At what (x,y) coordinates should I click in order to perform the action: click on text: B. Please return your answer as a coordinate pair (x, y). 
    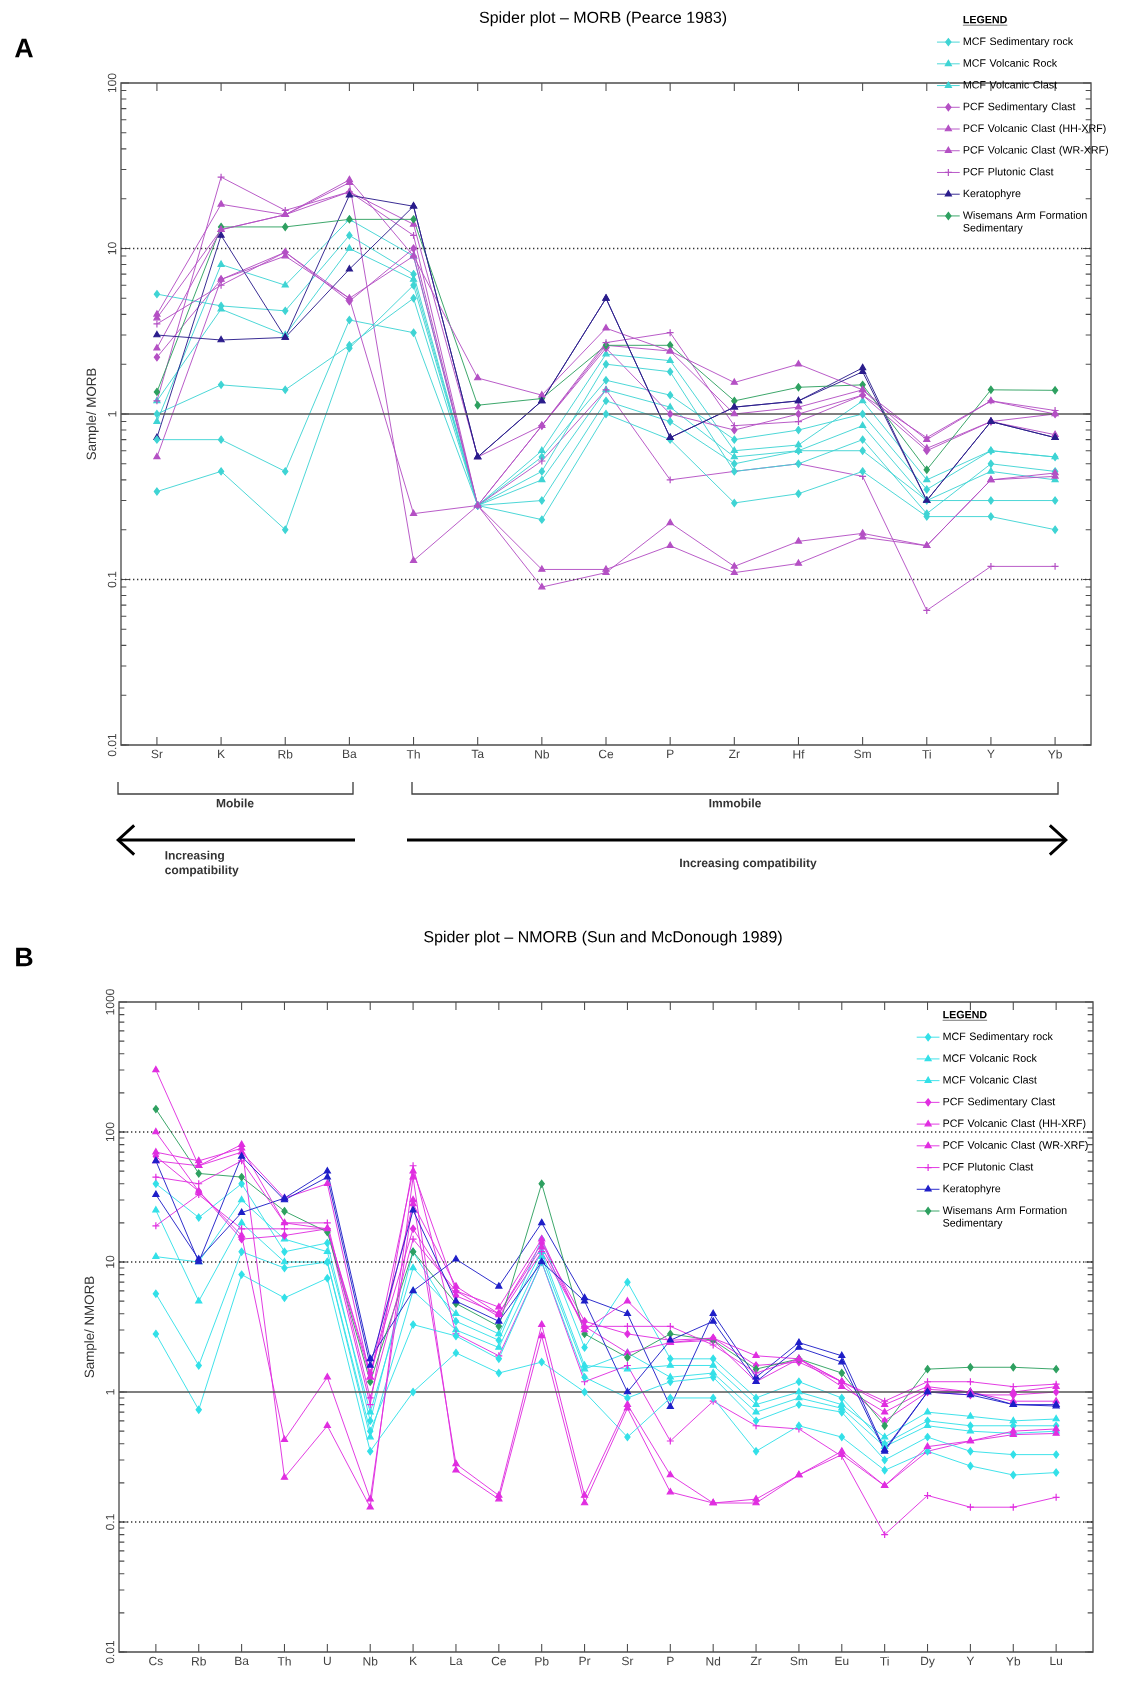
    Looking at the image, I should click on (24, 957).